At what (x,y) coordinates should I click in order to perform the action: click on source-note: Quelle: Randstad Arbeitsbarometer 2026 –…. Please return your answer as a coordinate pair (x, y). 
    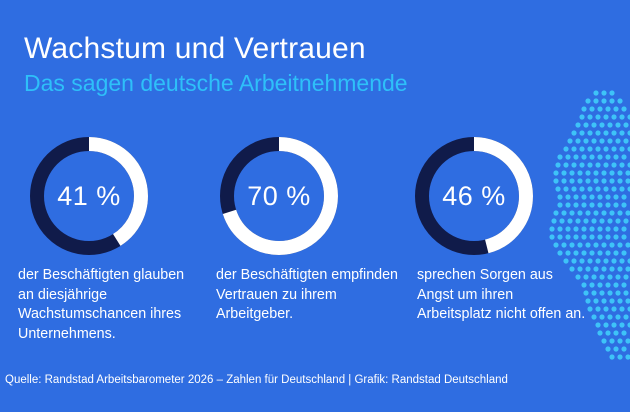
    Looking at the image, I should click on (256, 380).